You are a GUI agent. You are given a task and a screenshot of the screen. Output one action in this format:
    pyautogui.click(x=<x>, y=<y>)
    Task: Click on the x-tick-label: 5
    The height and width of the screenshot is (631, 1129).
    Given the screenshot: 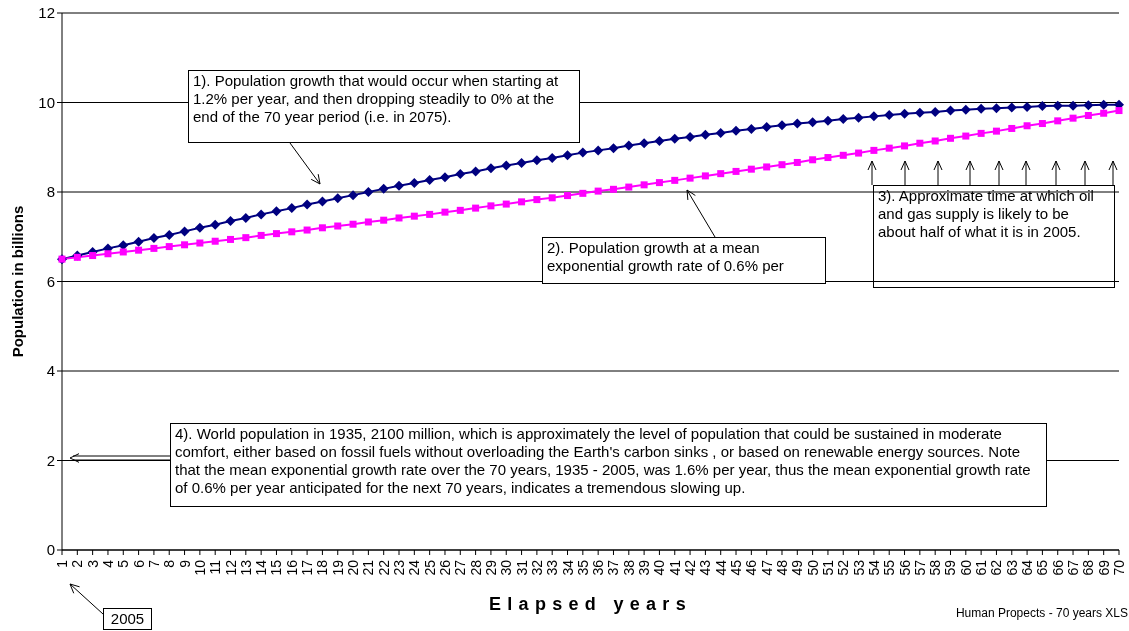 What is the action you would take?
    pyautogui.click(x=123, y=563)
    